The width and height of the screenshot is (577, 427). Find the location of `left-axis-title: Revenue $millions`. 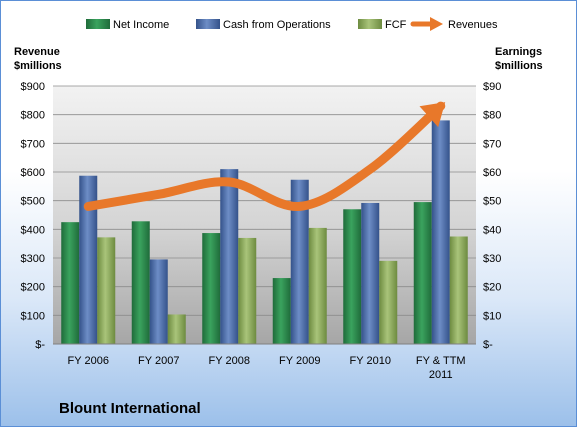

left-axis-title: Revenue $millions is located at coordinates (38, 59).